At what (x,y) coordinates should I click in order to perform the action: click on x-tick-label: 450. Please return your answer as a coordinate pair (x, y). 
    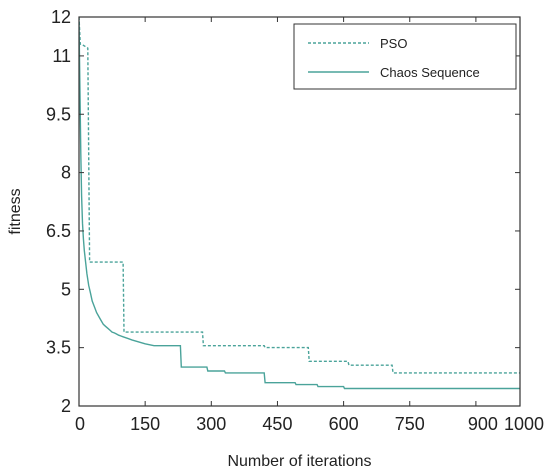
    Looking at the image, I should click on (277, 424).